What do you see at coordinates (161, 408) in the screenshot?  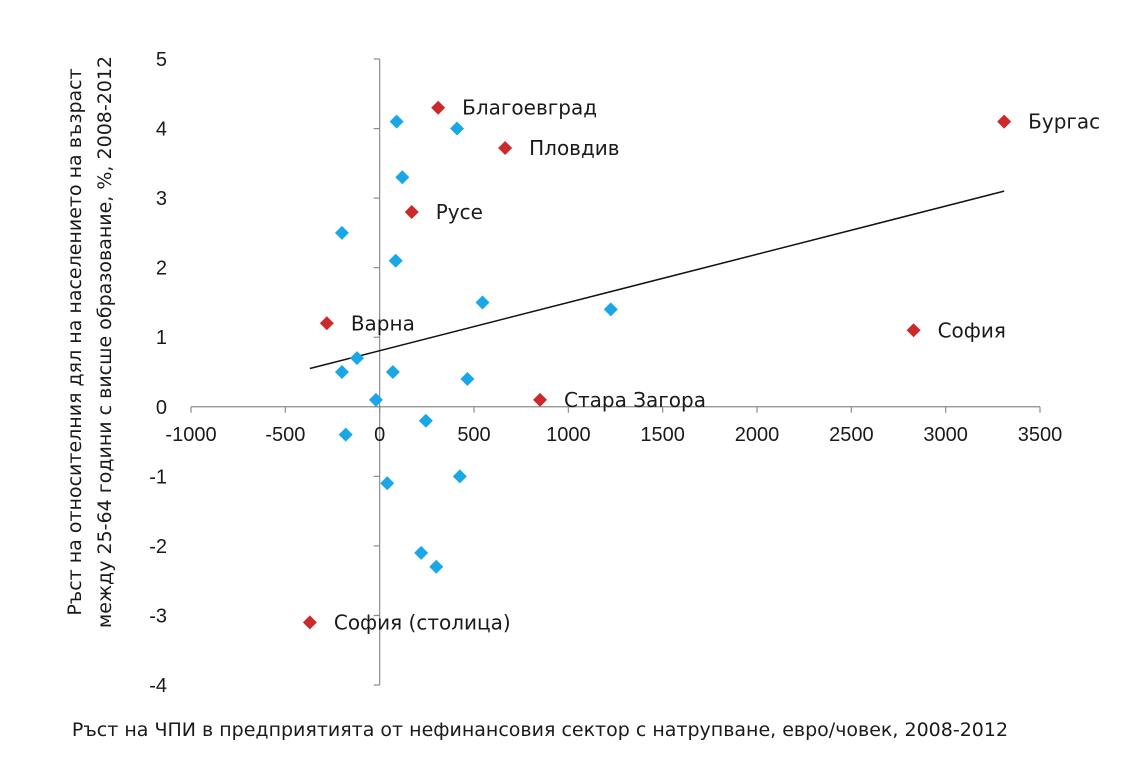 I see `y-tick-label: 0` at bounding box center [161, 408].